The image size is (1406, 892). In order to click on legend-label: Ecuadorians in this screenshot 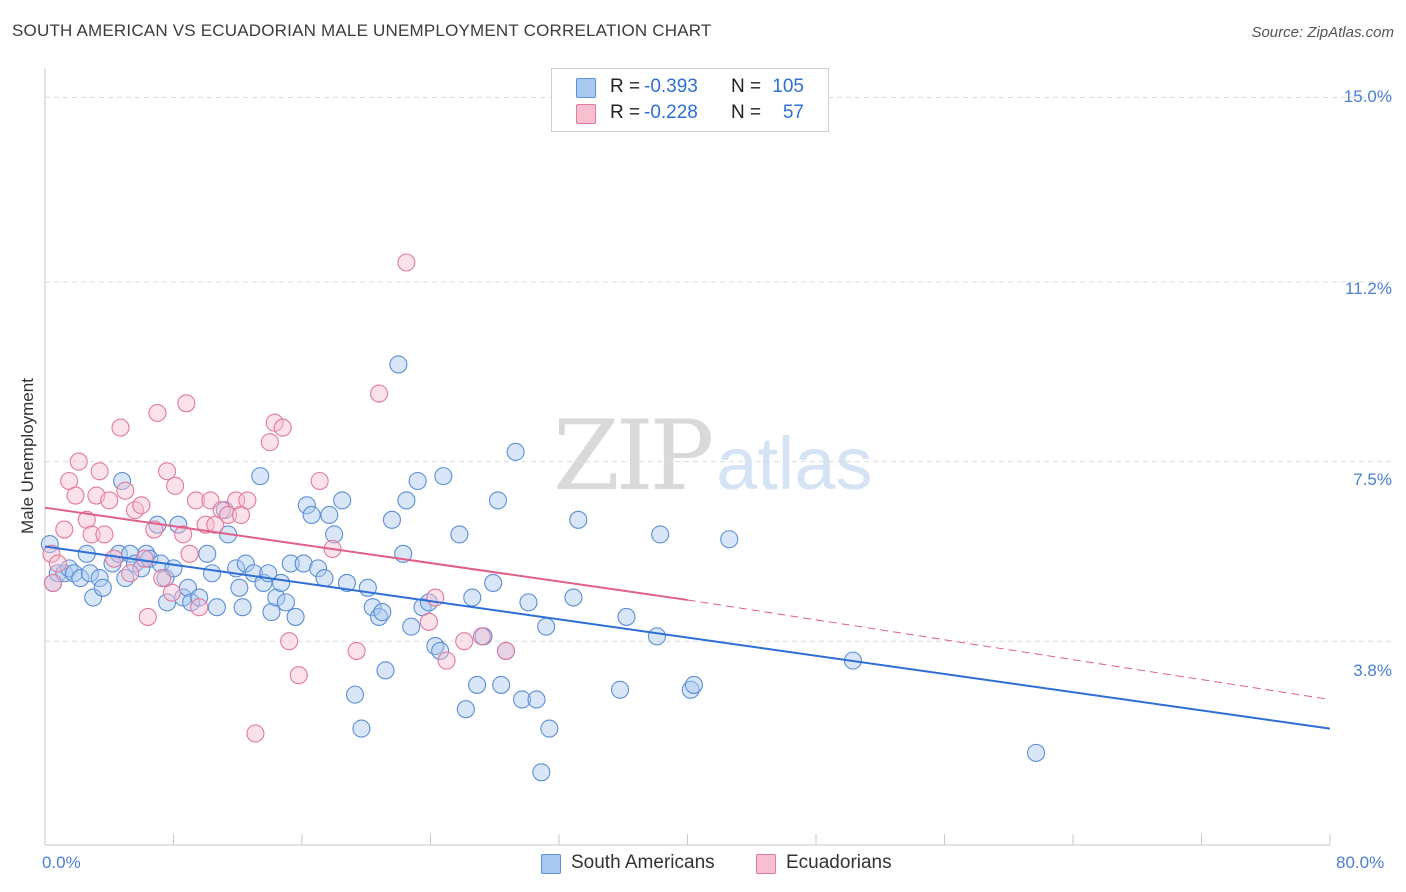, I will do `click(839, 862)`.